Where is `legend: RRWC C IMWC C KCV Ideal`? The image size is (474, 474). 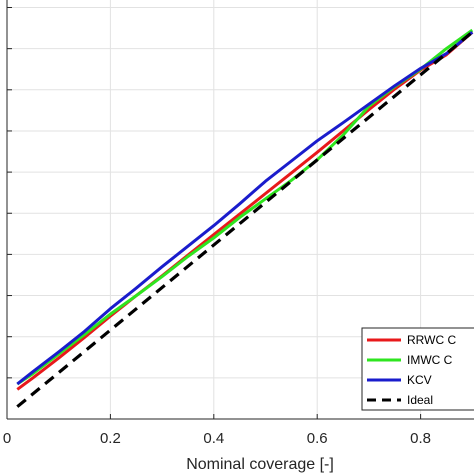
legend: RRWC C IMWC C KCV Ideal is located at coordinates (417, 369).